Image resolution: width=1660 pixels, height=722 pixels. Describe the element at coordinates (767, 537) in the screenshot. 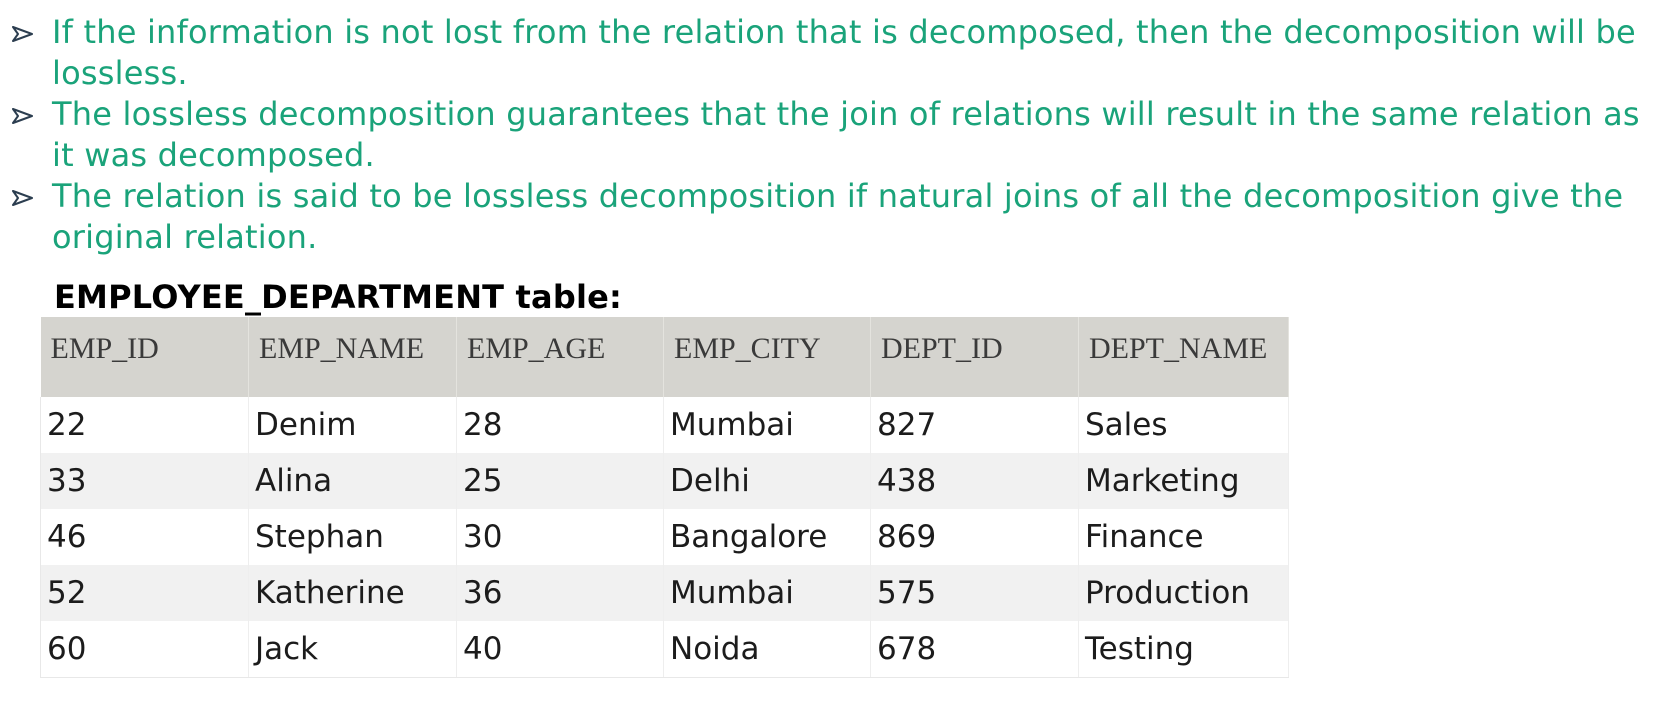

I see `cell-emp-city: Bangalore` at that location.